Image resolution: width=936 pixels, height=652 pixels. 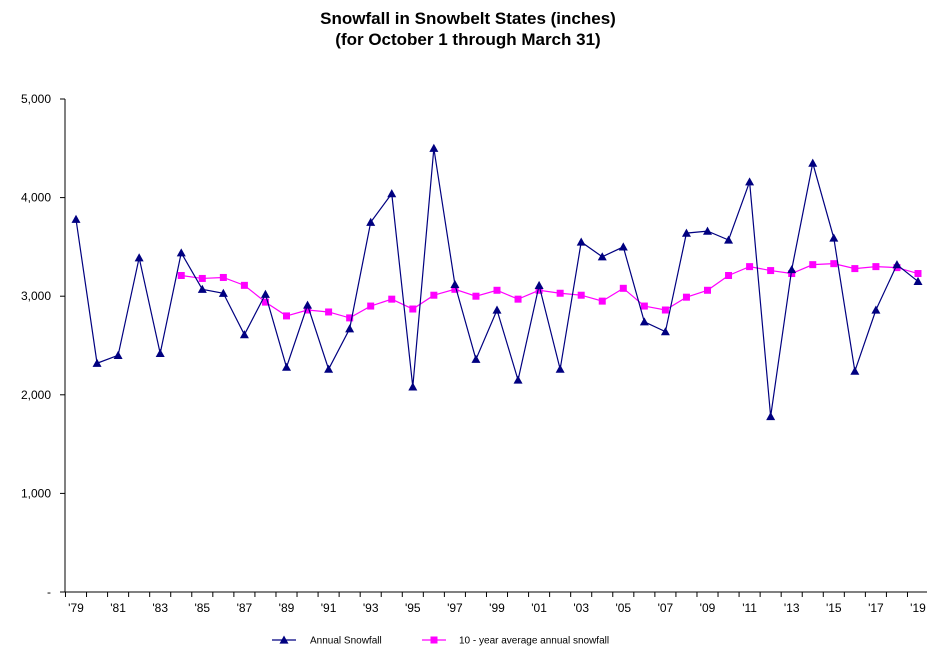 I want to click on series-line, so click(x=550, y=291).